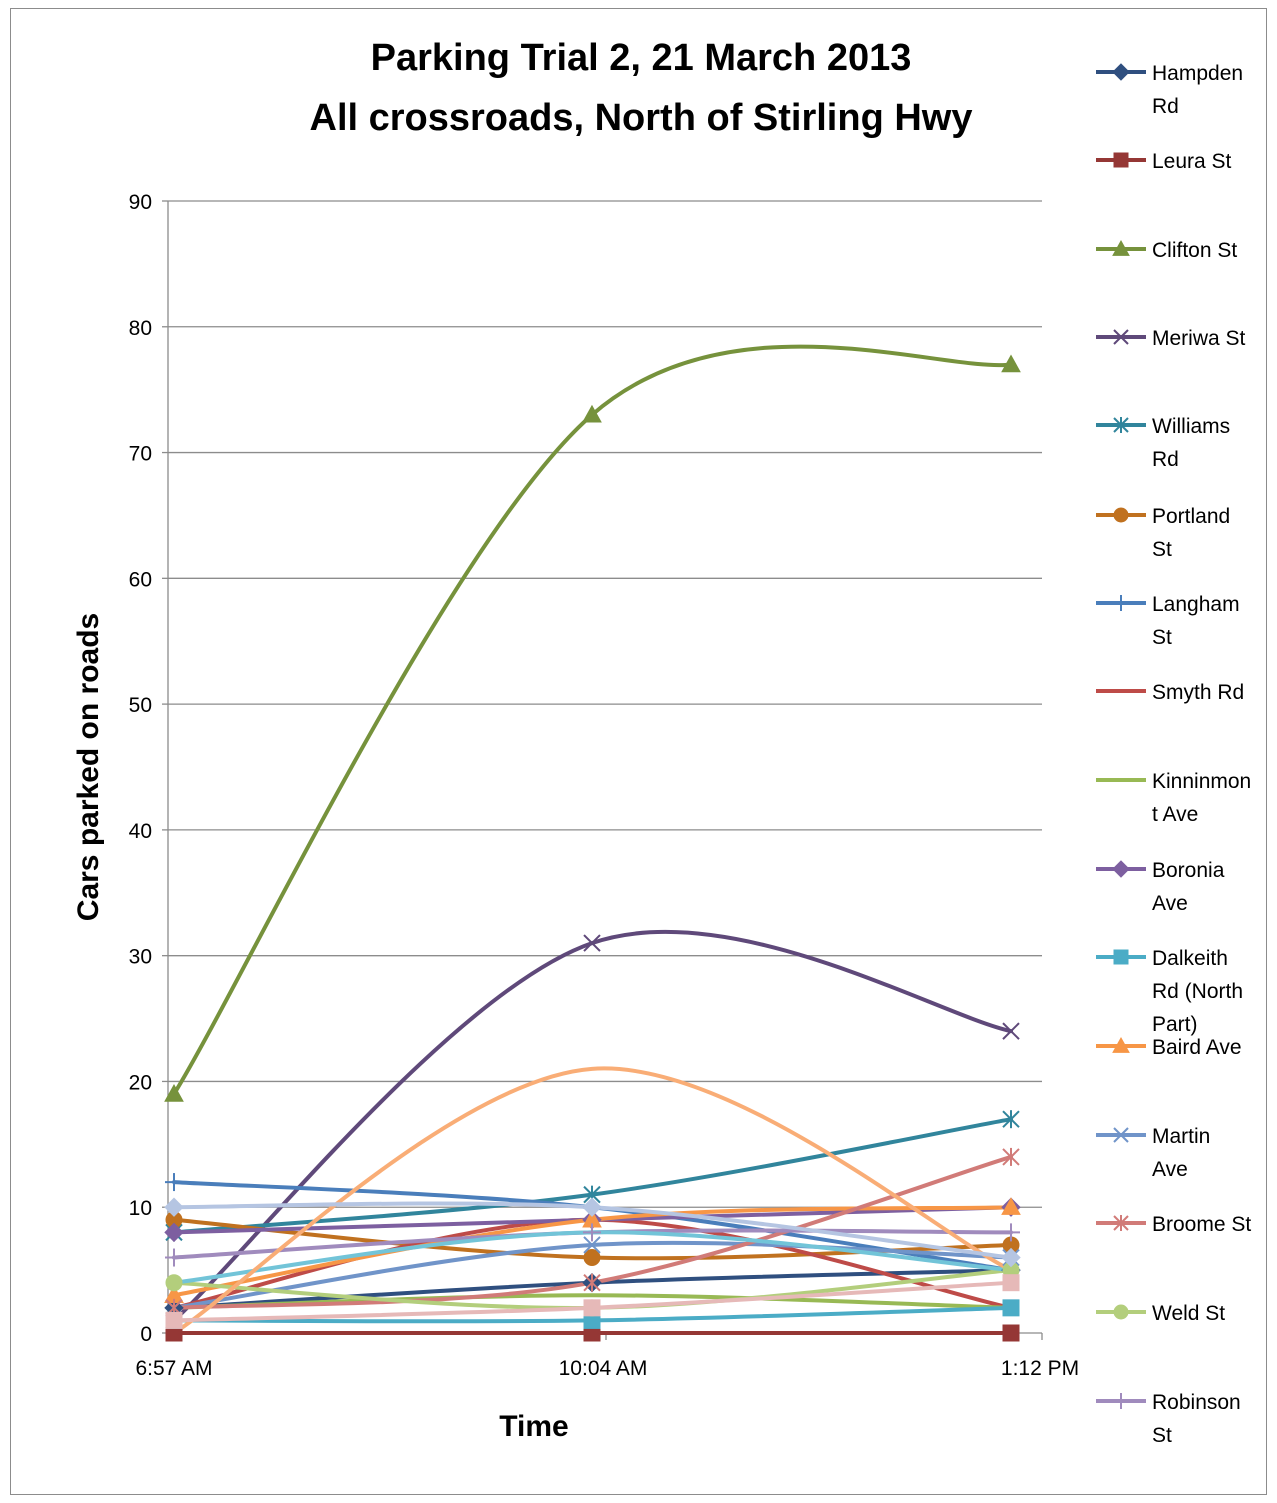 The height and width of the screenshot is (1503, 1277). What do you see at coordinates (1196, 1402) in the screenshot?
I see `legend-label-15-0: Robinson` at bounding box center [1196, 1402].